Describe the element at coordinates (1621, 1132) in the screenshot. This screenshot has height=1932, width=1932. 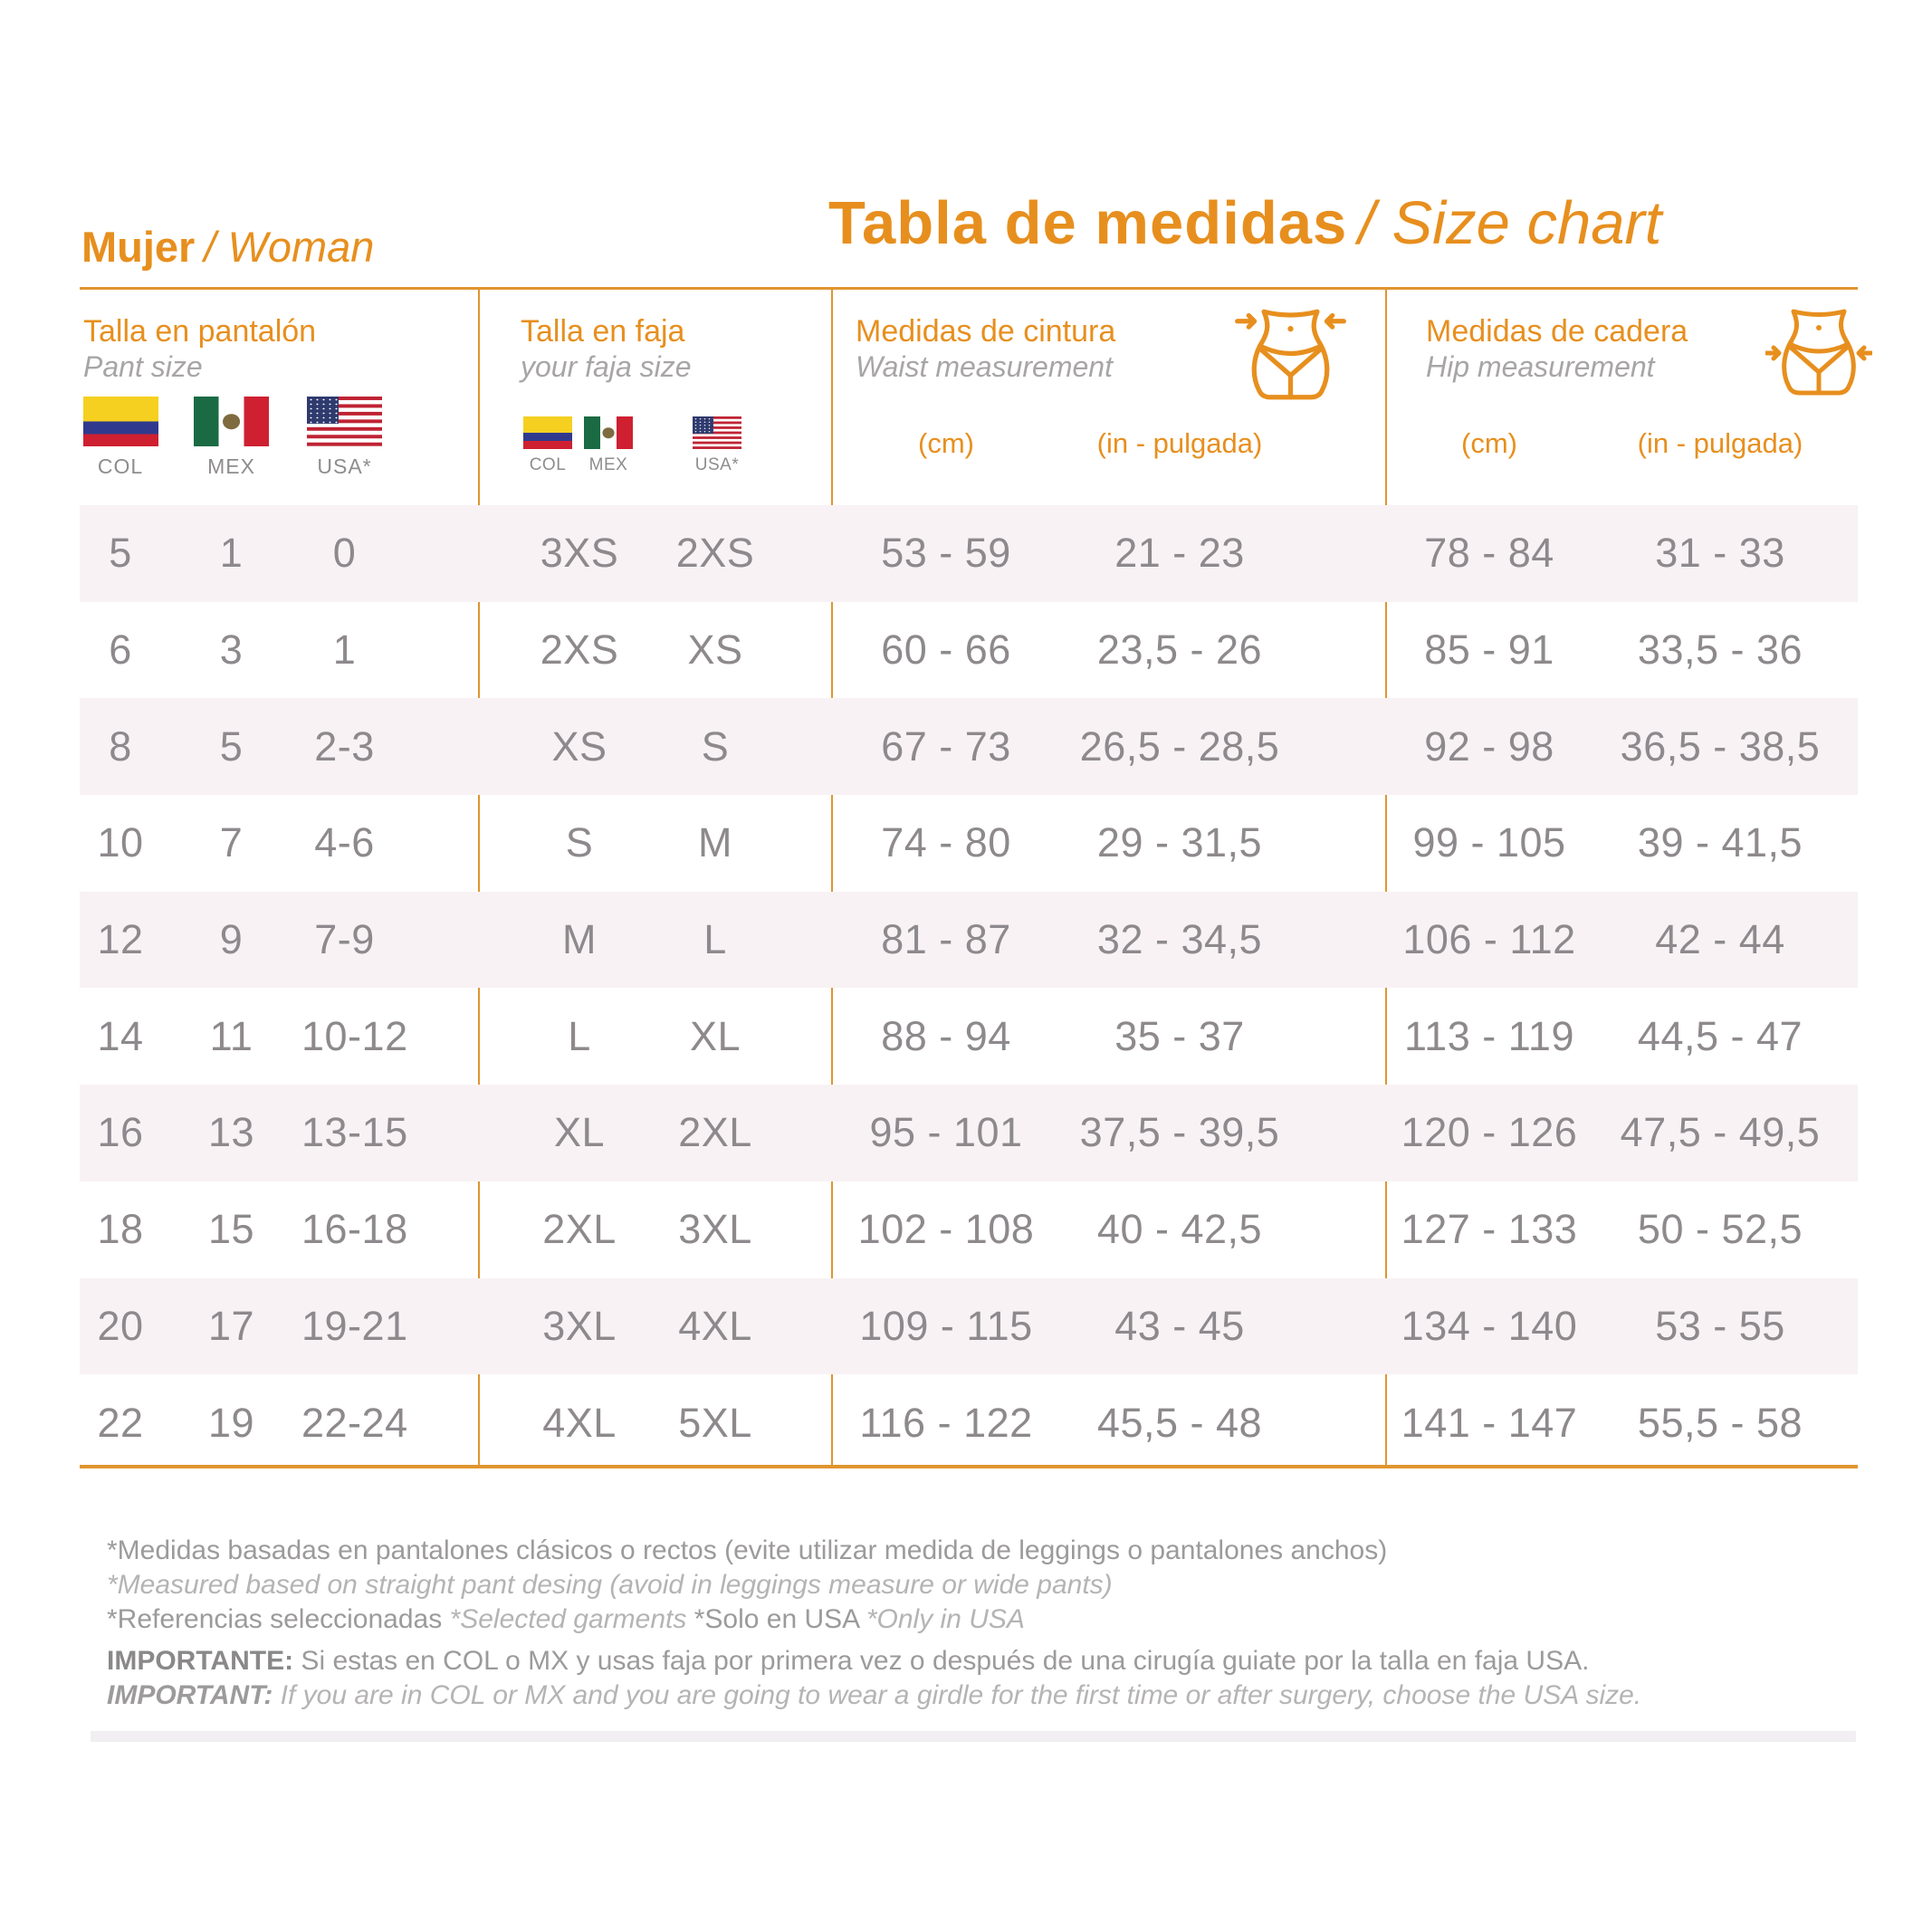
I see `row-group: 120 - 126 47,5 - 49,5` at that location.